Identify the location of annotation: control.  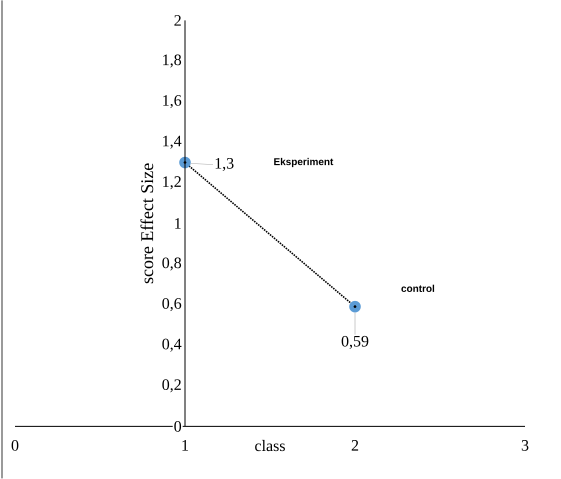
(417, 288).